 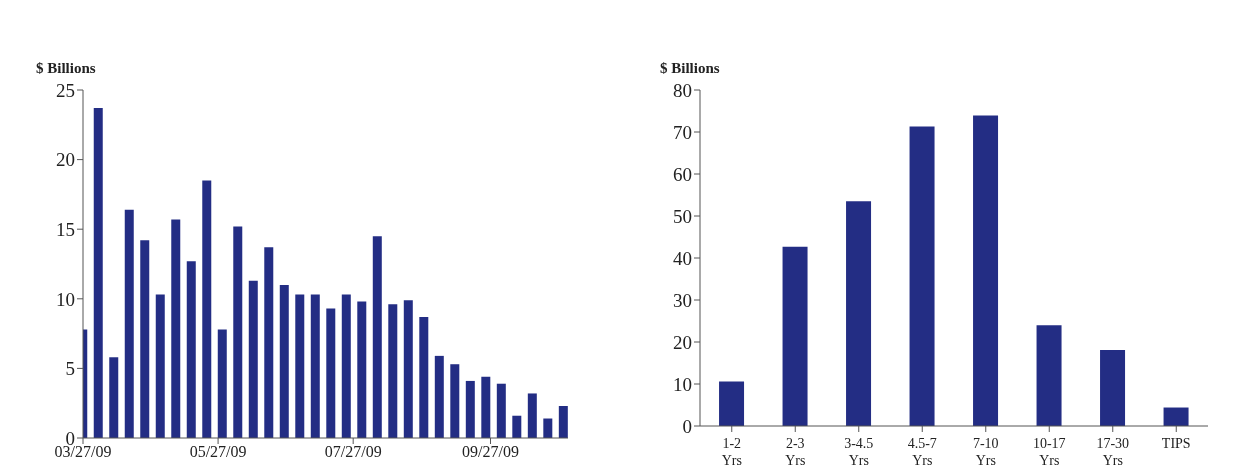 What do you see at coordinates (795, 452) in the screenshot?
I see `x-tick-label: 2-3 Yrs` at bounding box center [795, 452].